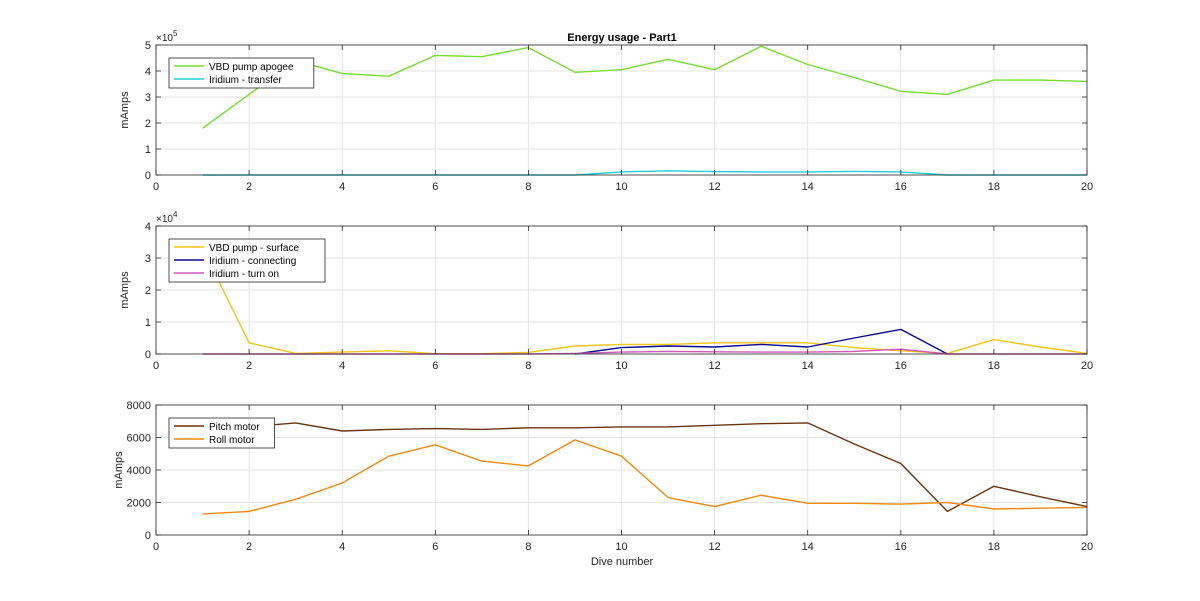 This screenshot has height=601, width=1200. Describe the element at coordinates (254, 248) in the screenshot. I see `legend-label: VBD pump - surface` at that location.